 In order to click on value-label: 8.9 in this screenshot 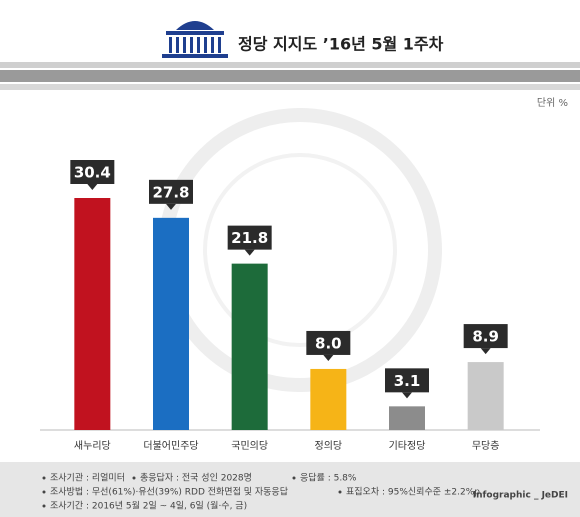, I will do `click(485, 337)`.